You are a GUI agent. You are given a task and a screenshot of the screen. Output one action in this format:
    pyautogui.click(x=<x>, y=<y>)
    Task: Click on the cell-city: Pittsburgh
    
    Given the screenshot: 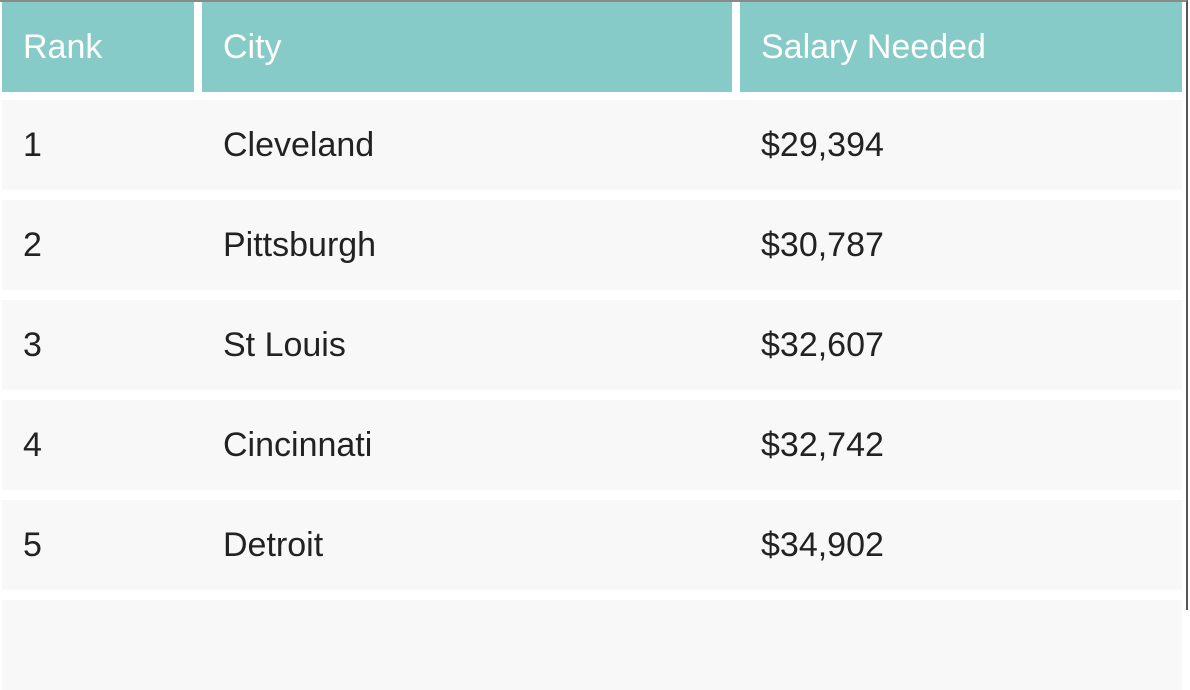 What is the action you would take?
    pyautogui.click(x=467, y=245)
    